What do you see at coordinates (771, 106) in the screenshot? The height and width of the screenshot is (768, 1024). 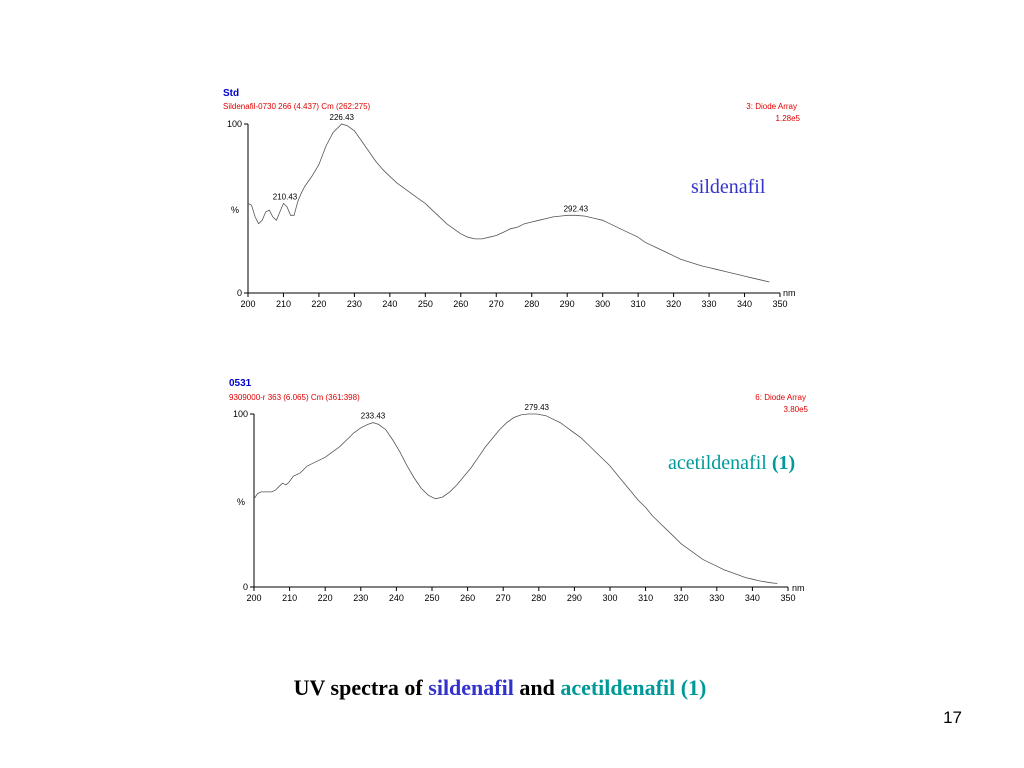 I see `chart1-detector: 3: Diode Array` at bounding box center [771, 106].